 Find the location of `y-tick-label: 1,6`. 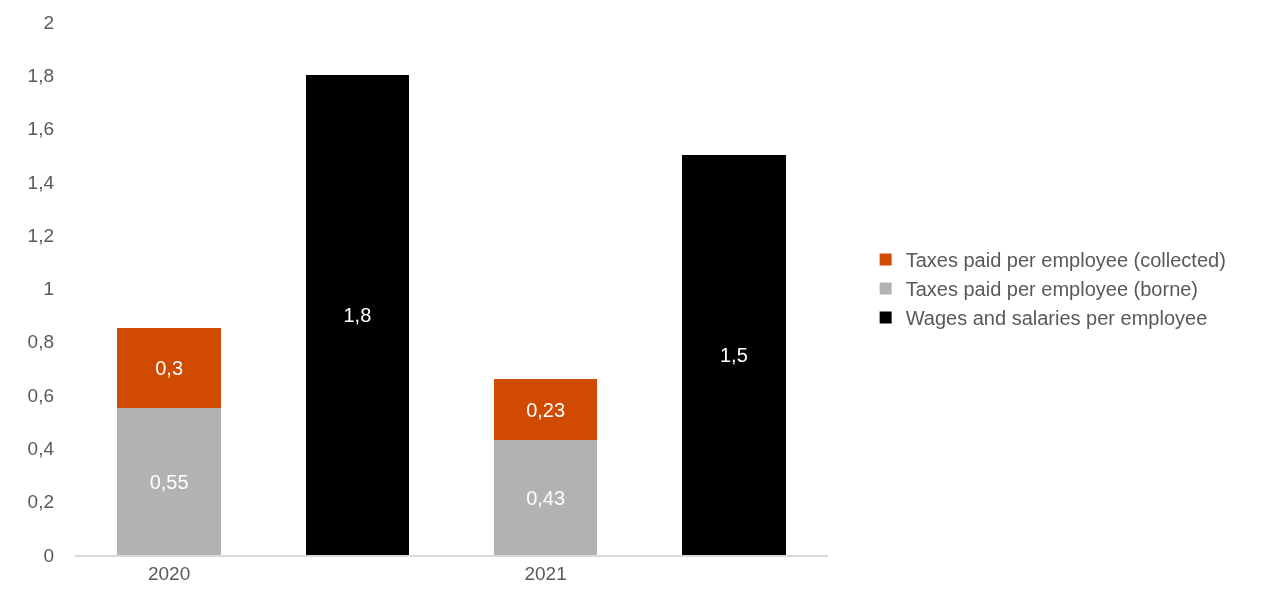

y-tick-label: 1,6 is located at coordinates (40, 129).